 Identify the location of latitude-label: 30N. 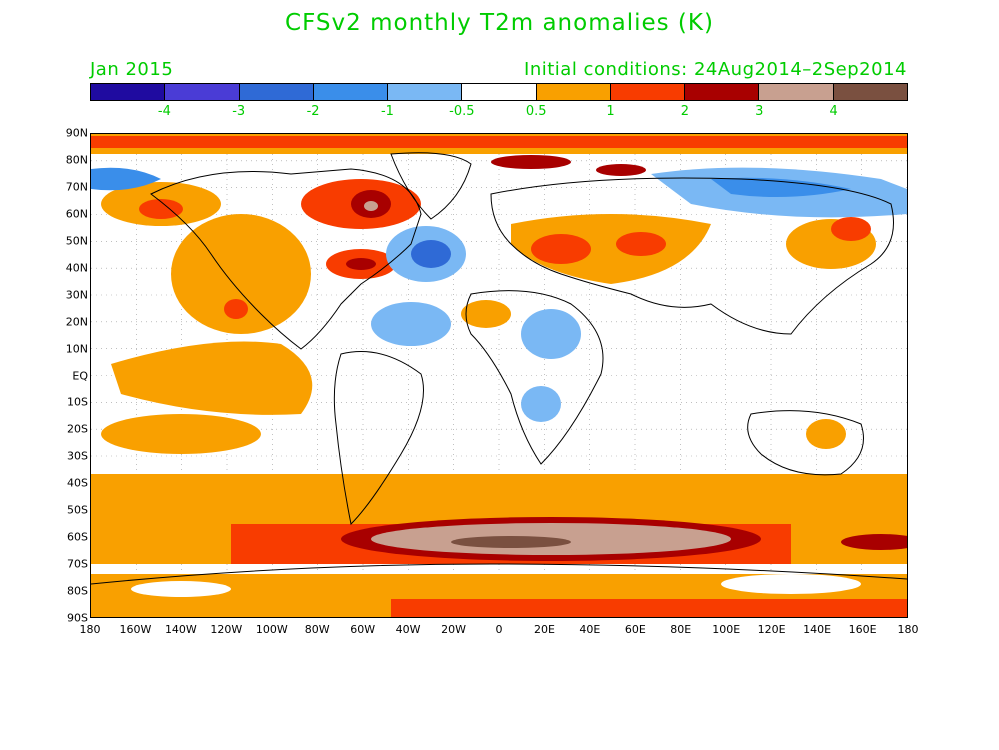
(76, 295).